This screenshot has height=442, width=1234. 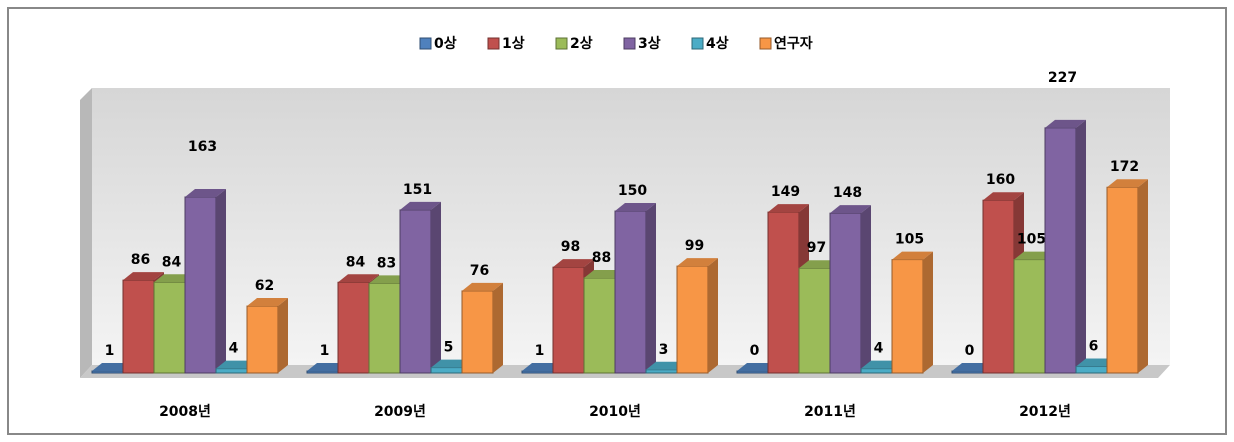 I want to click on side-wall, so click(x=86, y=233).